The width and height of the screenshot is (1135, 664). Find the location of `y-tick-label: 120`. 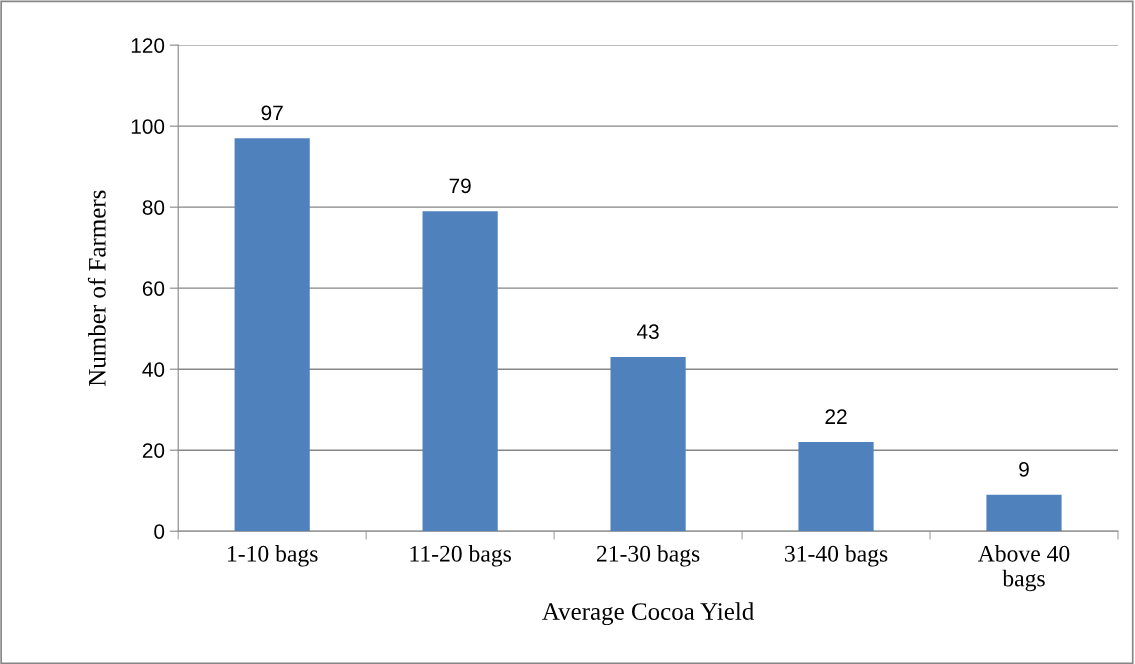

y-tick-label: 120 is located at coordinates (148, 45).